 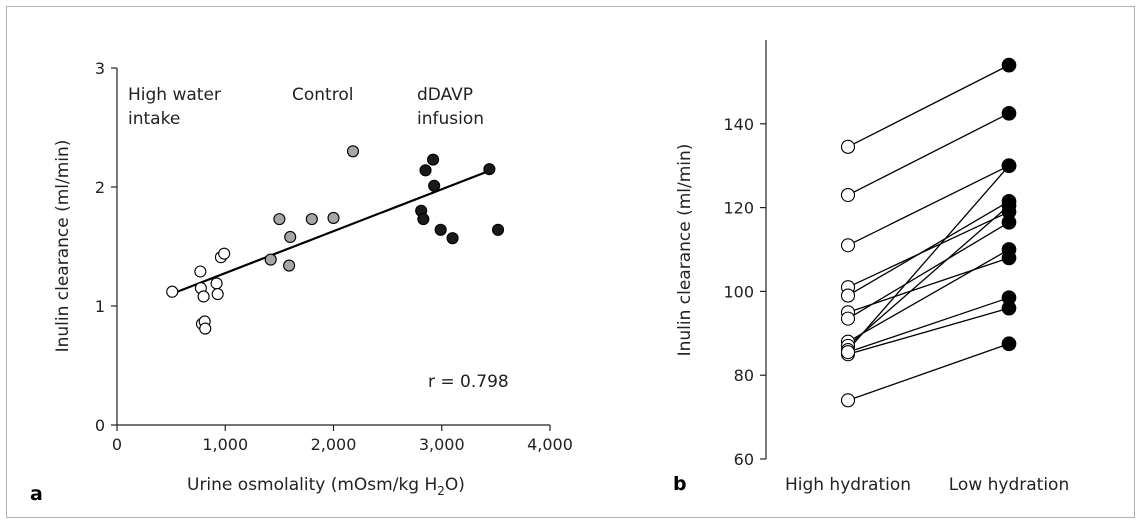 I want to click on panel-b-y-tick-label: 120, so click(x=738, y=208).